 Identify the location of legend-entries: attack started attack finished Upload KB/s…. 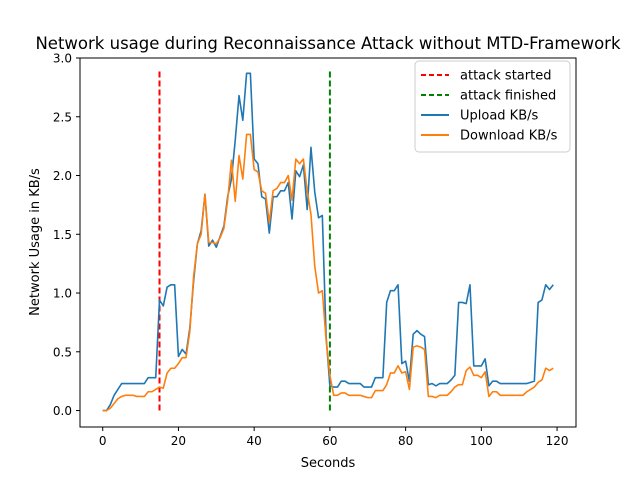
(489, 106).